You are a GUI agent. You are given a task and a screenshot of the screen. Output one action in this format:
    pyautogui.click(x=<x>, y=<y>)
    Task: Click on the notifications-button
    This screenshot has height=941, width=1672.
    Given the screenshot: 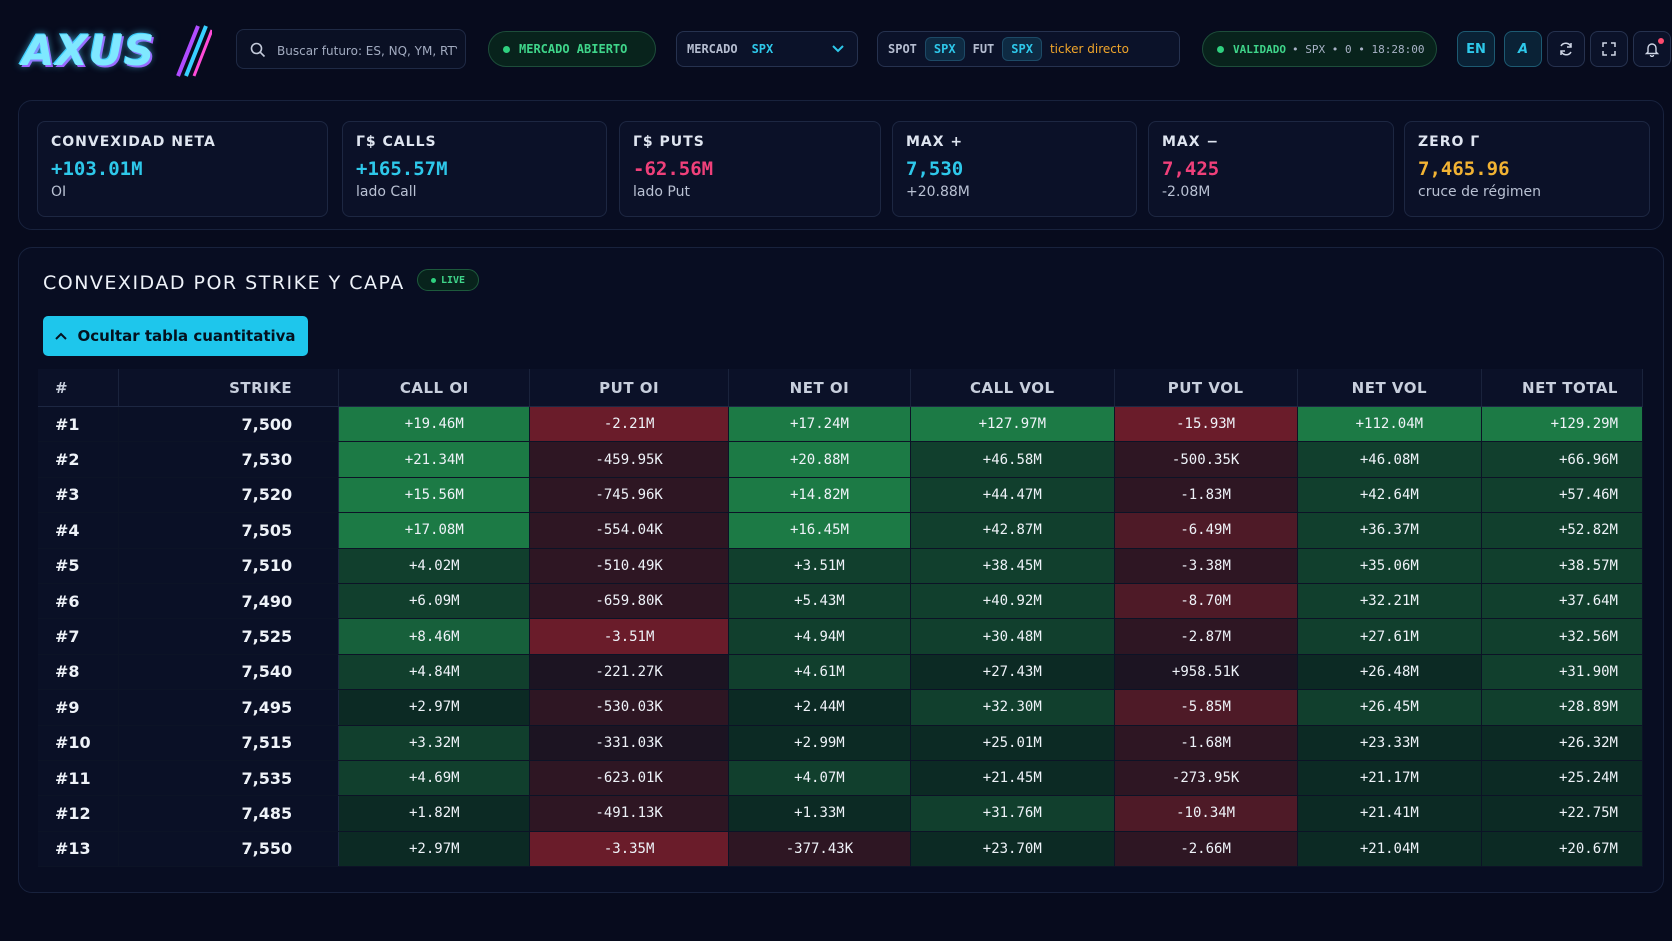 What is the action you would take?
    pyautogui.click(x=1652, y=49)
    